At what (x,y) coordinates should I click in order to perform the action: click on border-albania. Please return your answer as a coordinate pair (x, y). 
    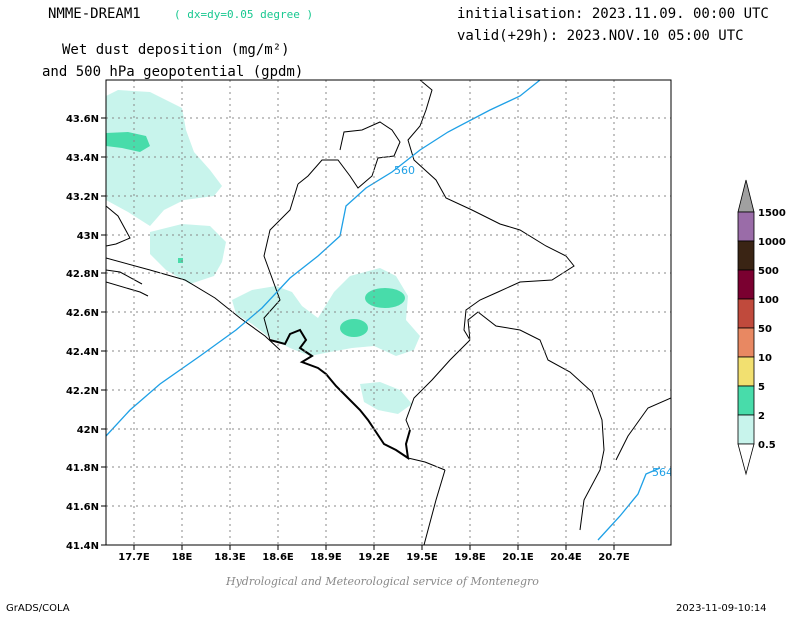
    Looking at the image, I should click on (438, 385).